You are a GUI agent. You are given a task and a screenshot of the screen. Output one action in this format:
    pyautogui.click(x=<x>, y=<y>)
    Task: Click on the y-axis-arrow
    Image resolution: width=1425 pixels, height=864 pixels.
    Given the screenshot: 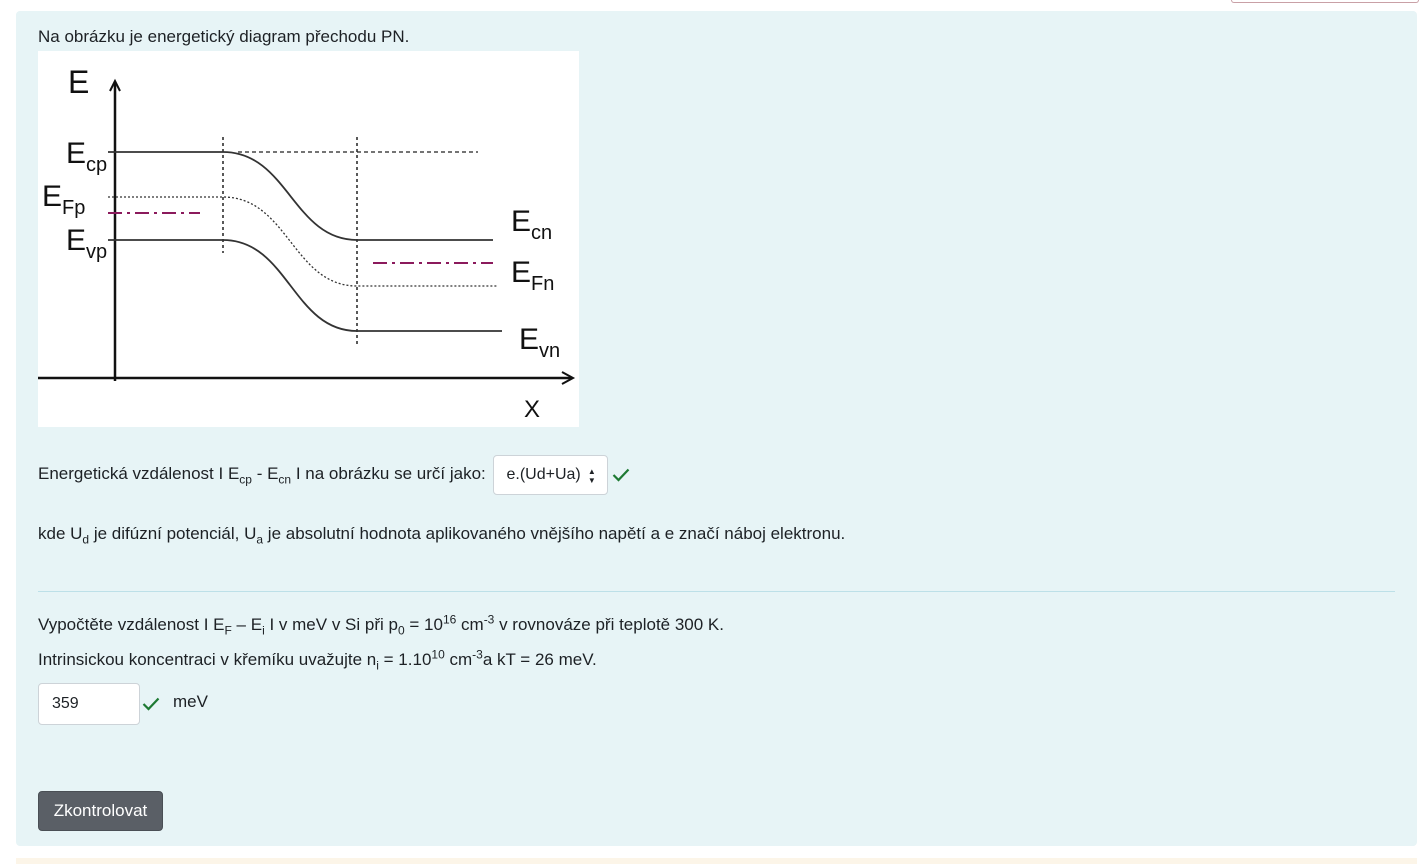 What is the action you would take?
    pyautogui.click(x=115, y=85)
    